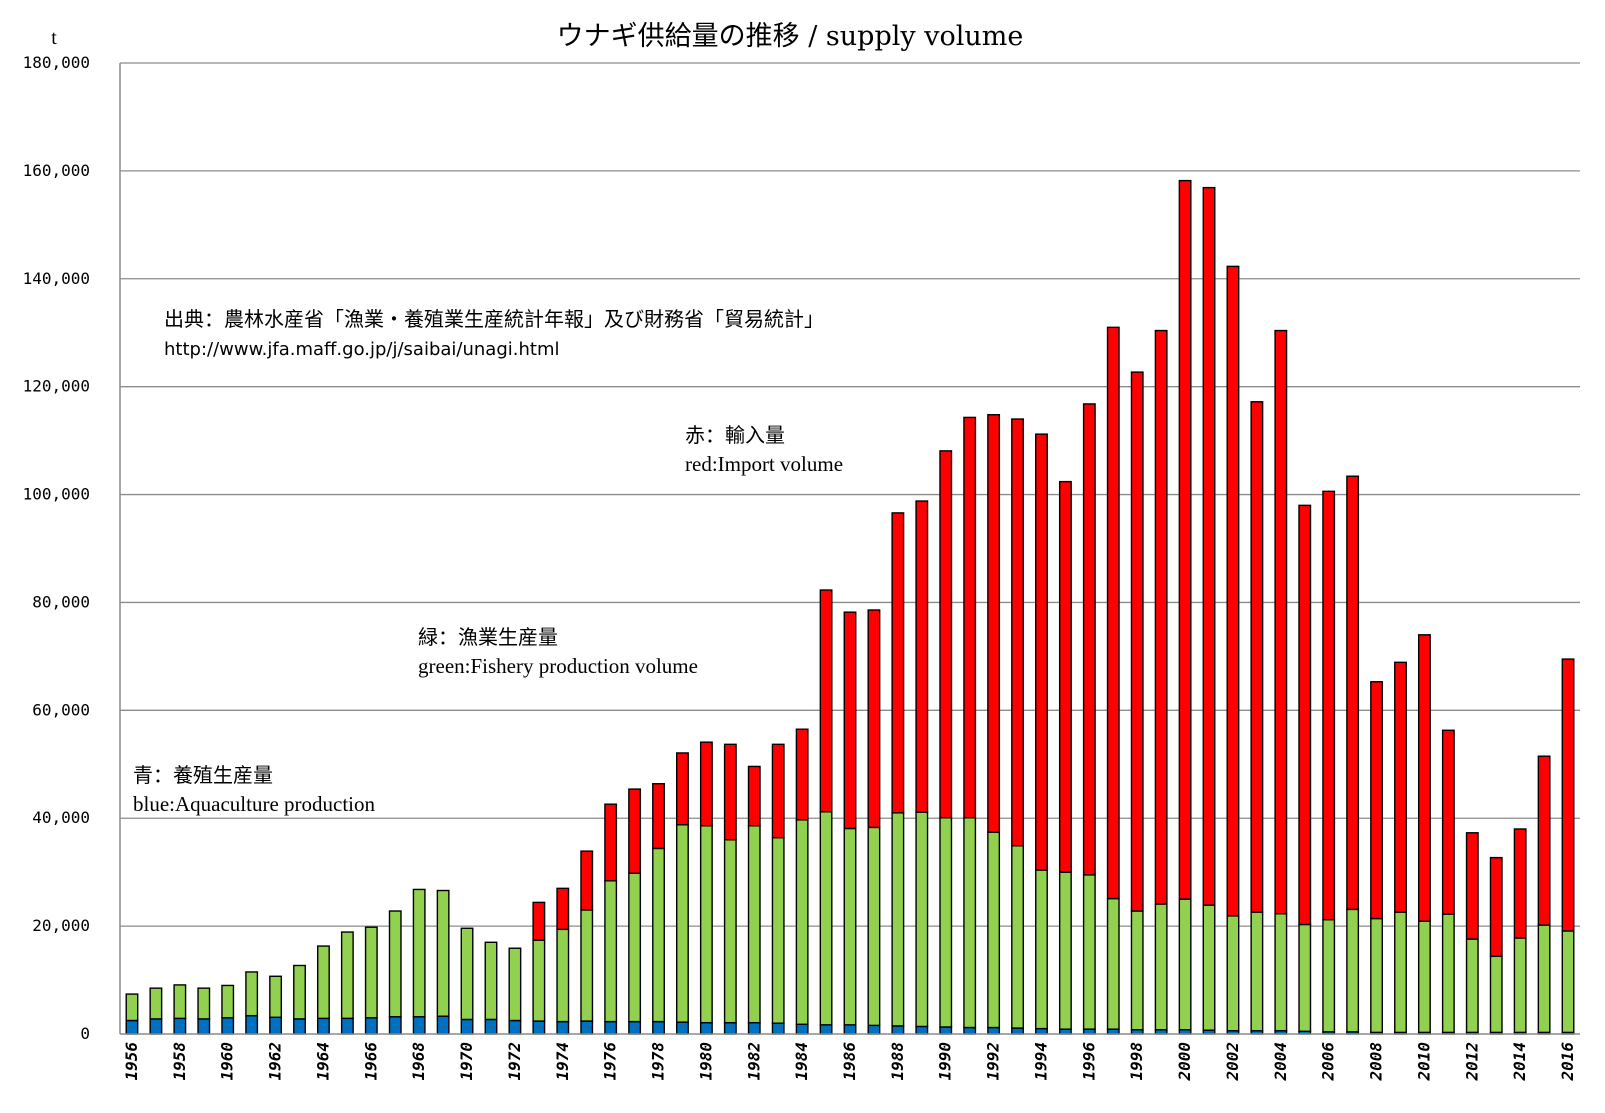 The height and width of the screenshot is (1113, 1605). Describe the element at coordinates (635, 1027) in the screenshot. I see `bar-aquaculture-1977` at that location.